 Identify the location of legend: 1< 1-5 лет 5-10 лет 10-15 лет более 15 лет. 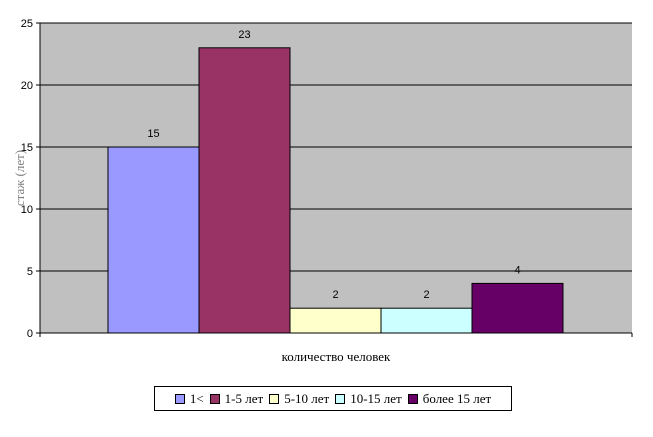
(333, 398).